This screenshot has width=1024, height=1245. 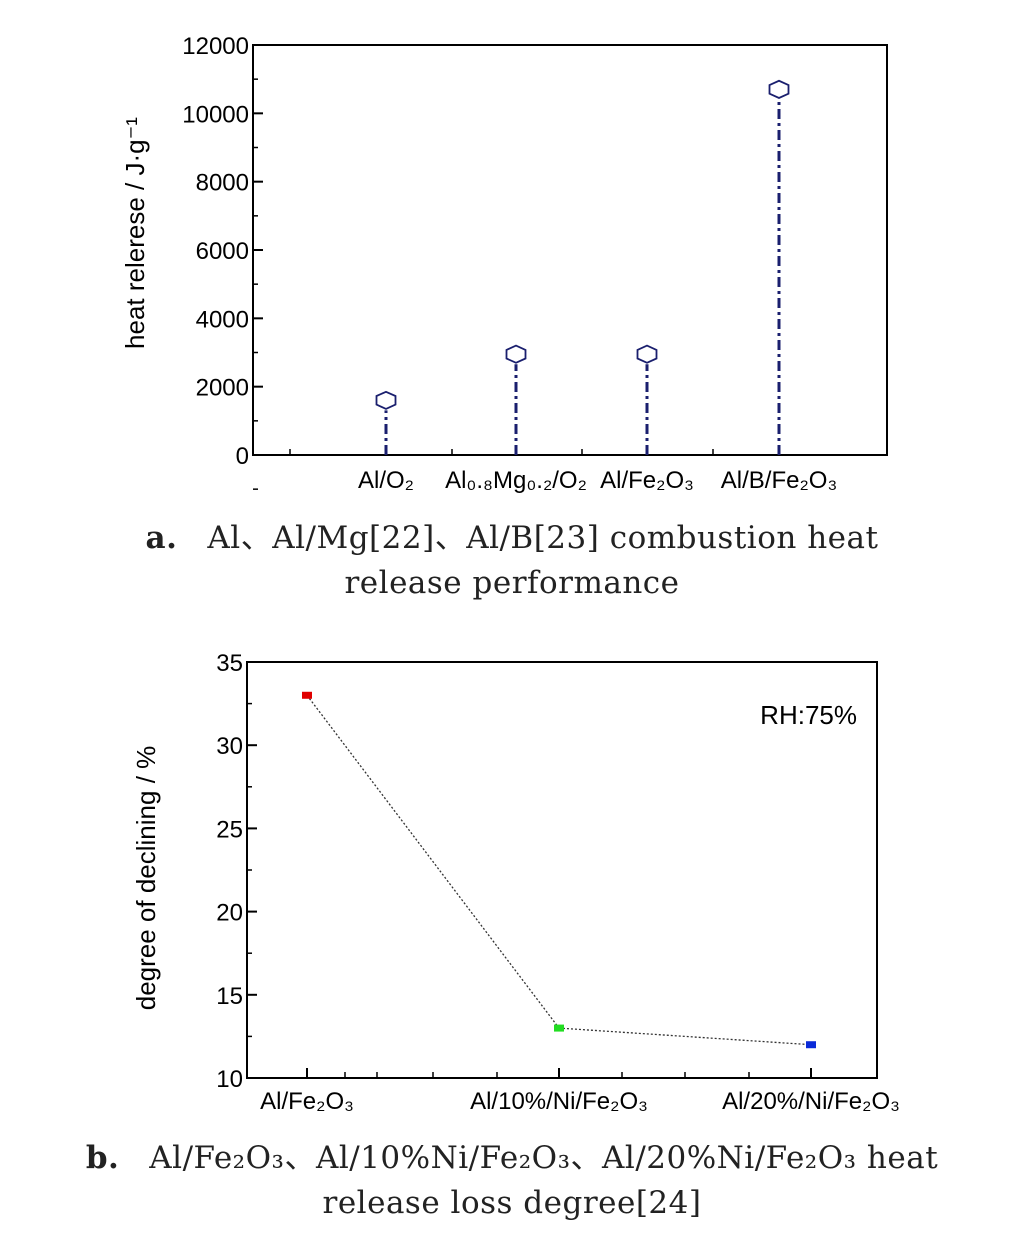 What do you see at coordinates (229, 996) in the screenshot?
I see `y-tick-label: 15` at bounding box center [229, 996].